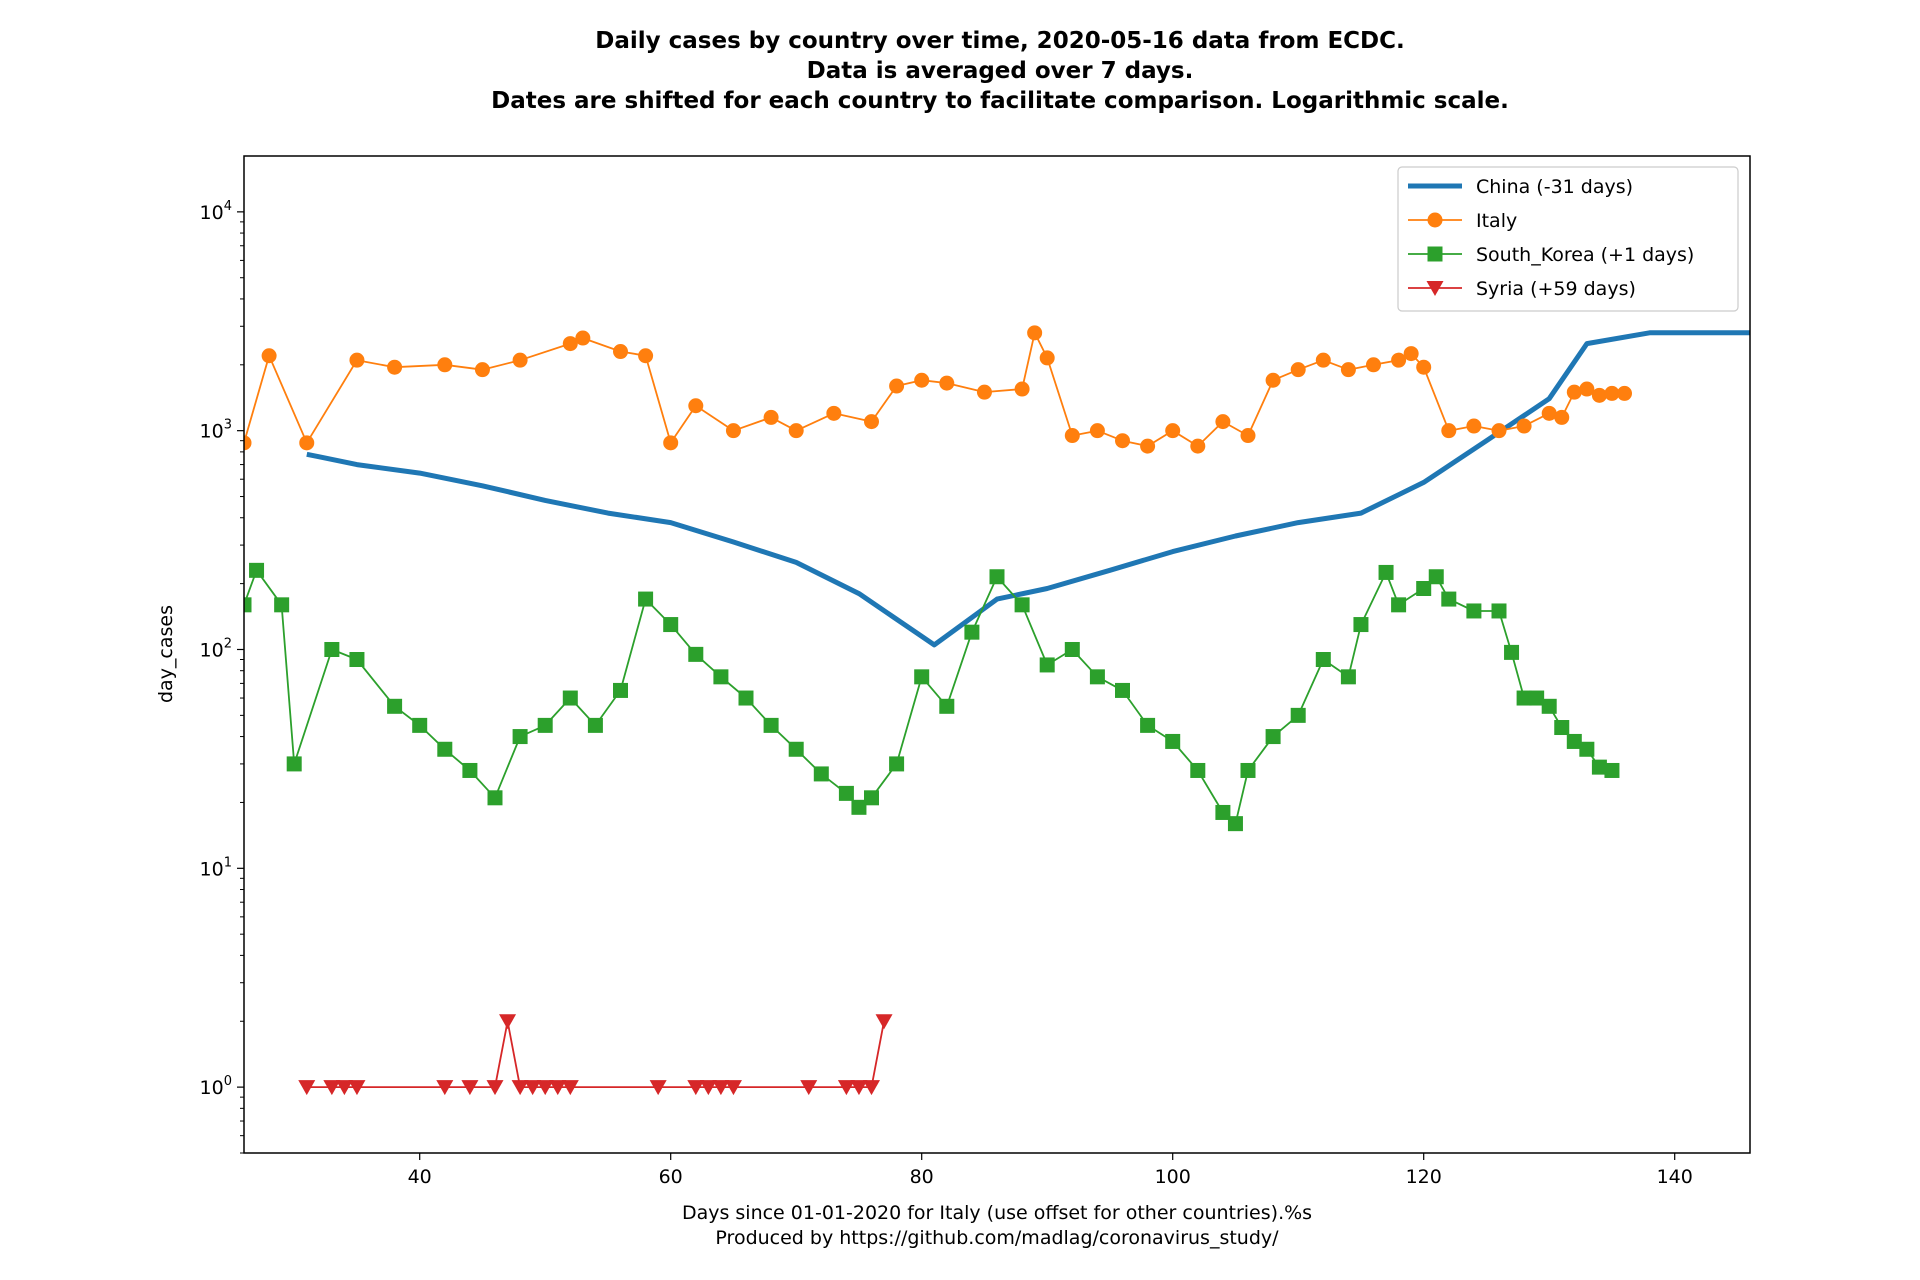 The width and height of the screenshot is (1920, 1280). I want to click on legend-label: South_Korea (+1 days), so click(1585, 255).